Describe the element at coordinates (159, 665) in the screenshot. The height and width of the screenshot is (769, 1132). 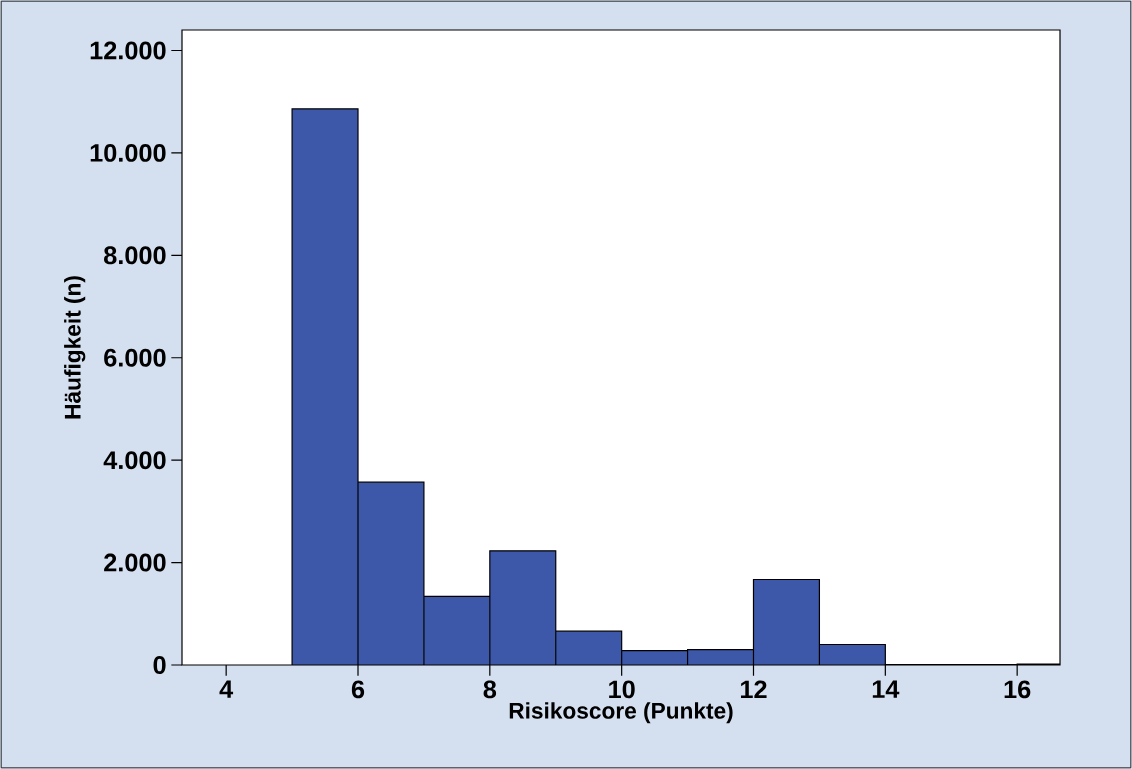
I see `y-tick-label: 0` at that location.